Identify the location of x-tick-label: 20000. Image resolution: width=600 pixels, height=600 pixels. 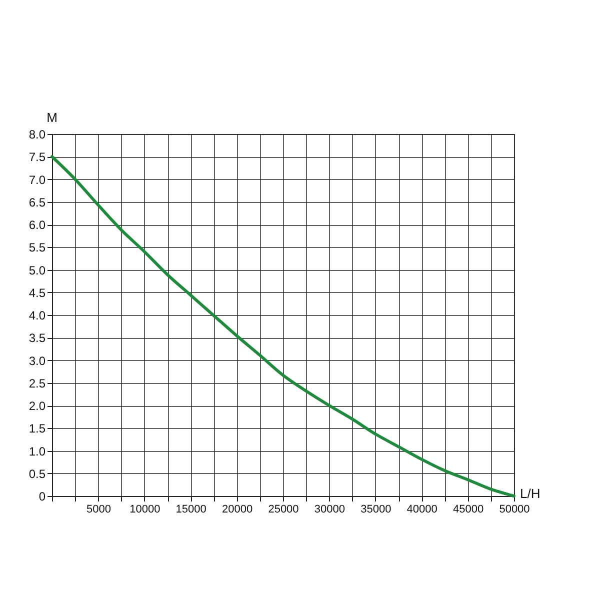
(237, 510).